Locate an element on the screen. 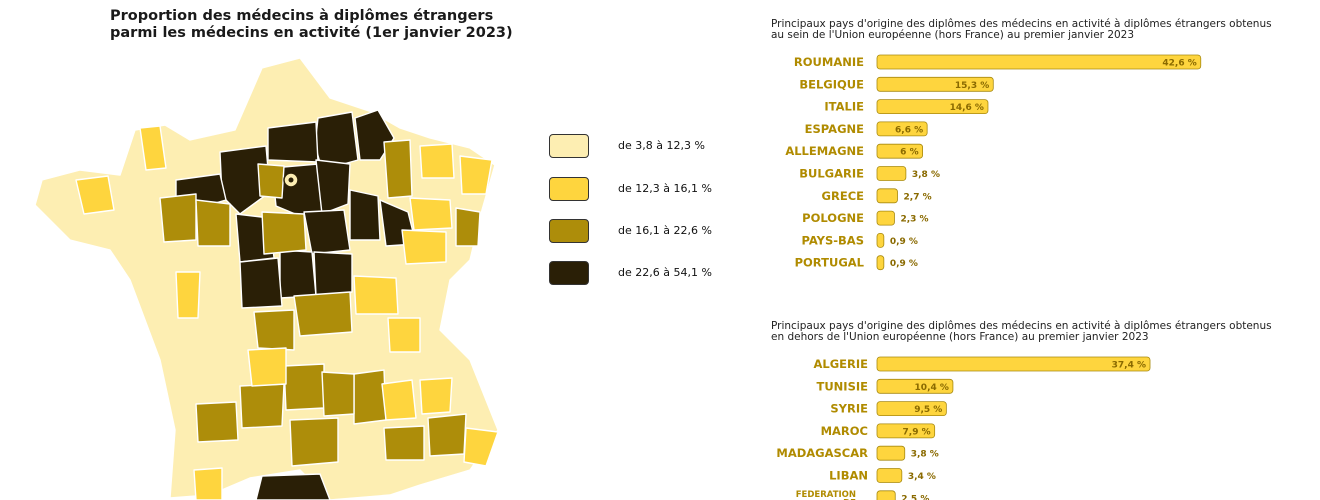 Image resolution: width=1320 pixels, height=500 pixels. legend-item: de 12,3 à 16,1 % is located at coordinates (649, 190).